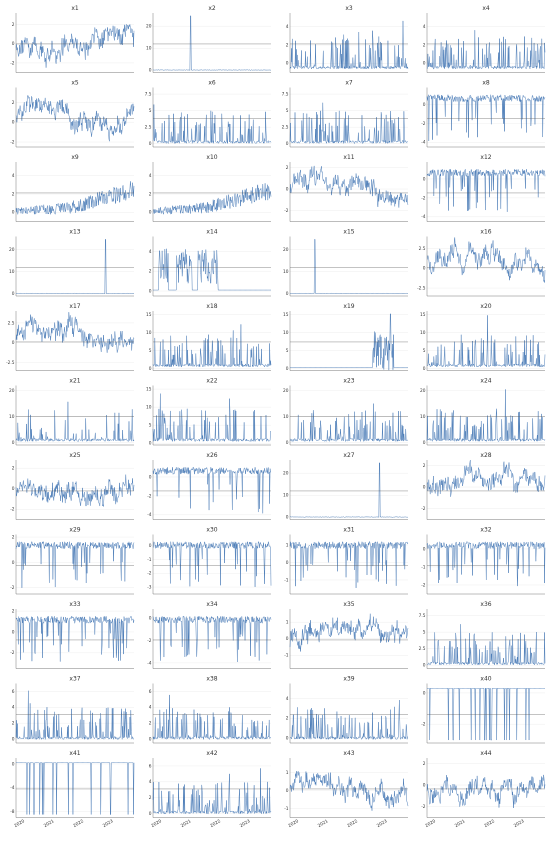 The image size is (550, 847). Describe the element at coordinates (211, 530) in the screenshot. I see `panel-title: x30` at that location.